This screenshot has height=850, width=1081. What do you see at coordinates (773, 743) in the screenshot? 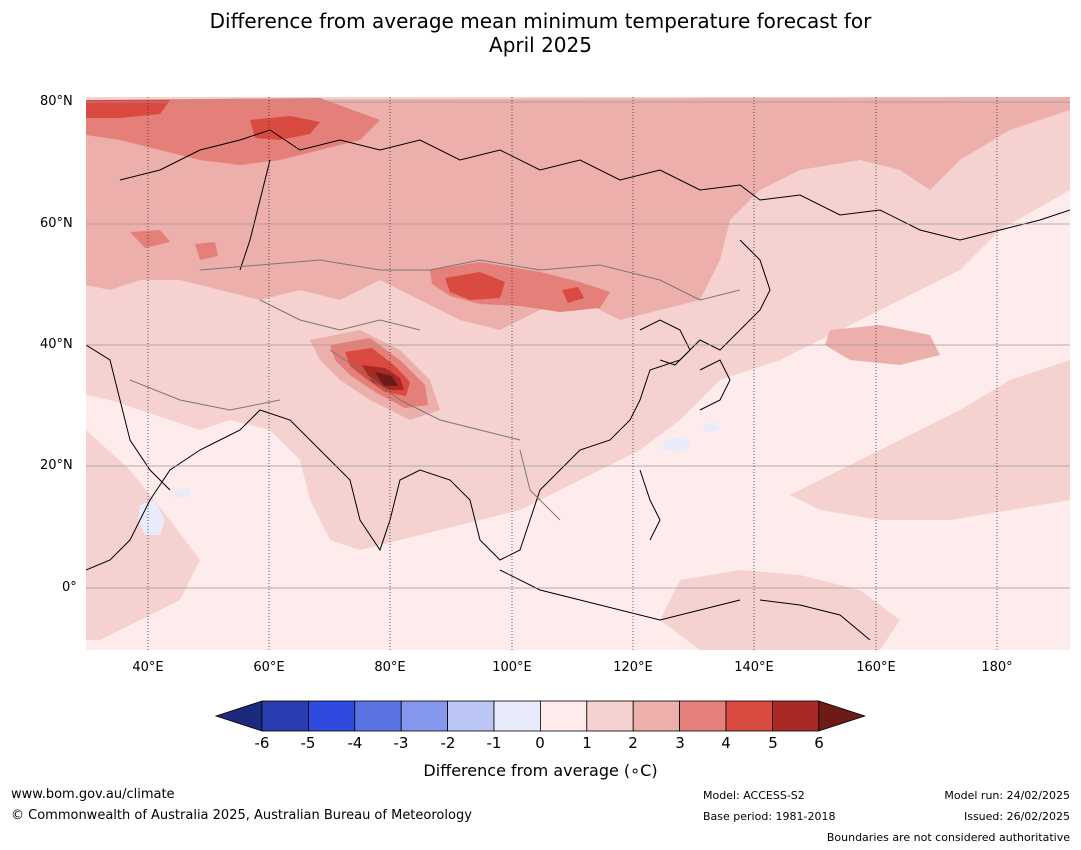
I see `tick-label: 5` at bounding box center [773, 743].